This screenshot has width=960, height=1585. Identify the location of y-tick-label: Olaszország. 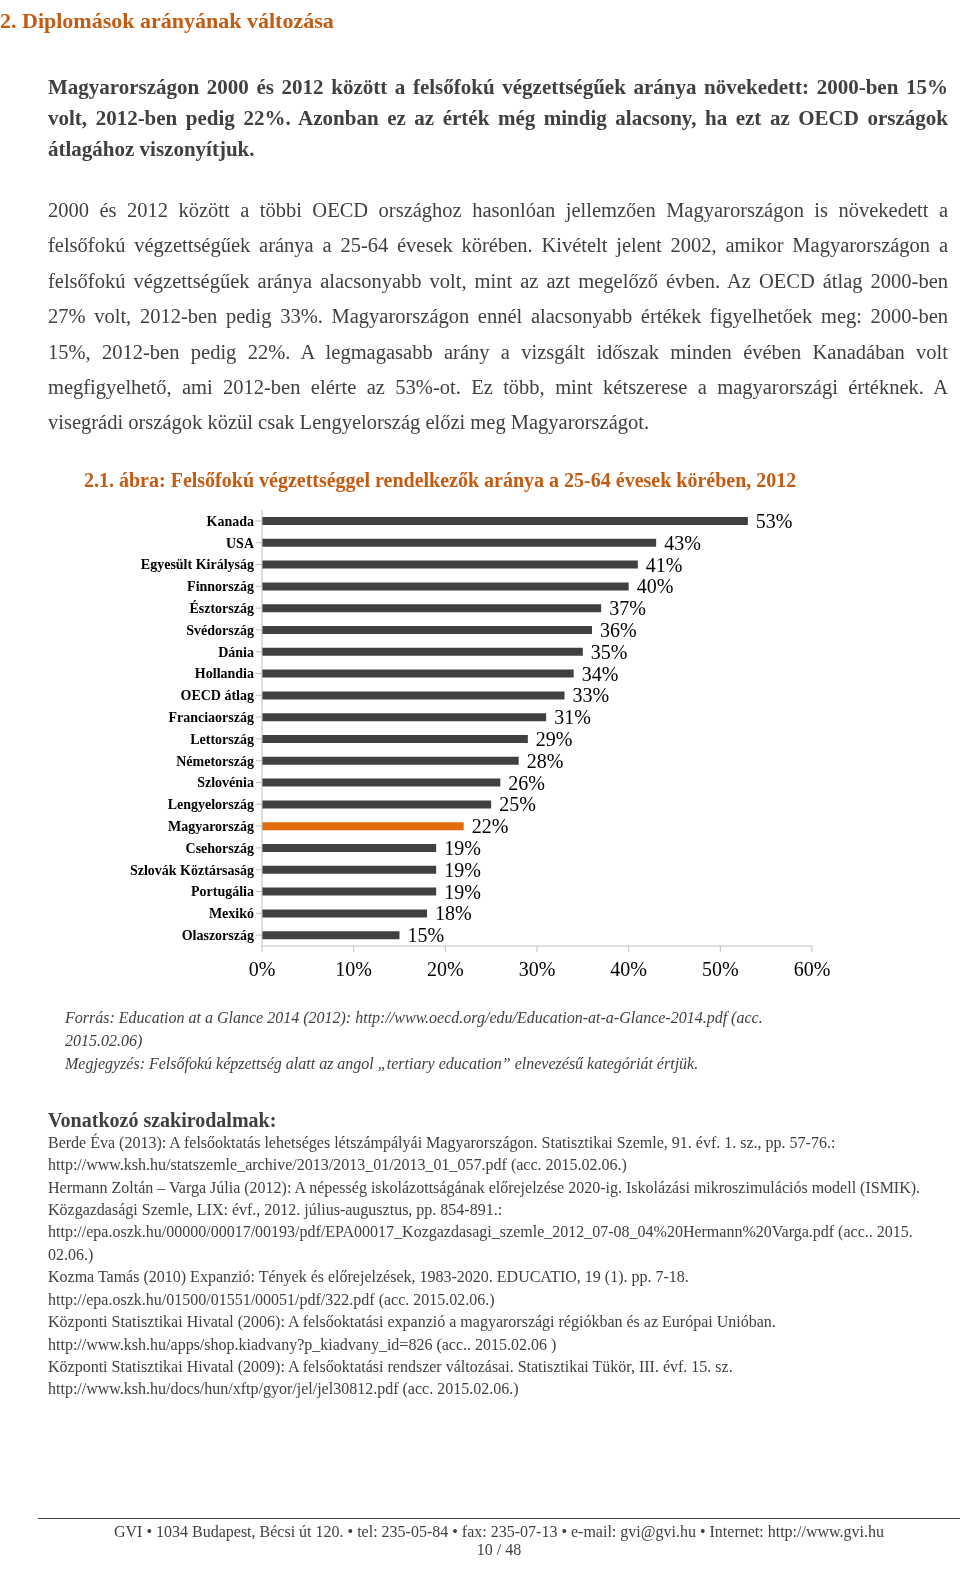
(217, 935).